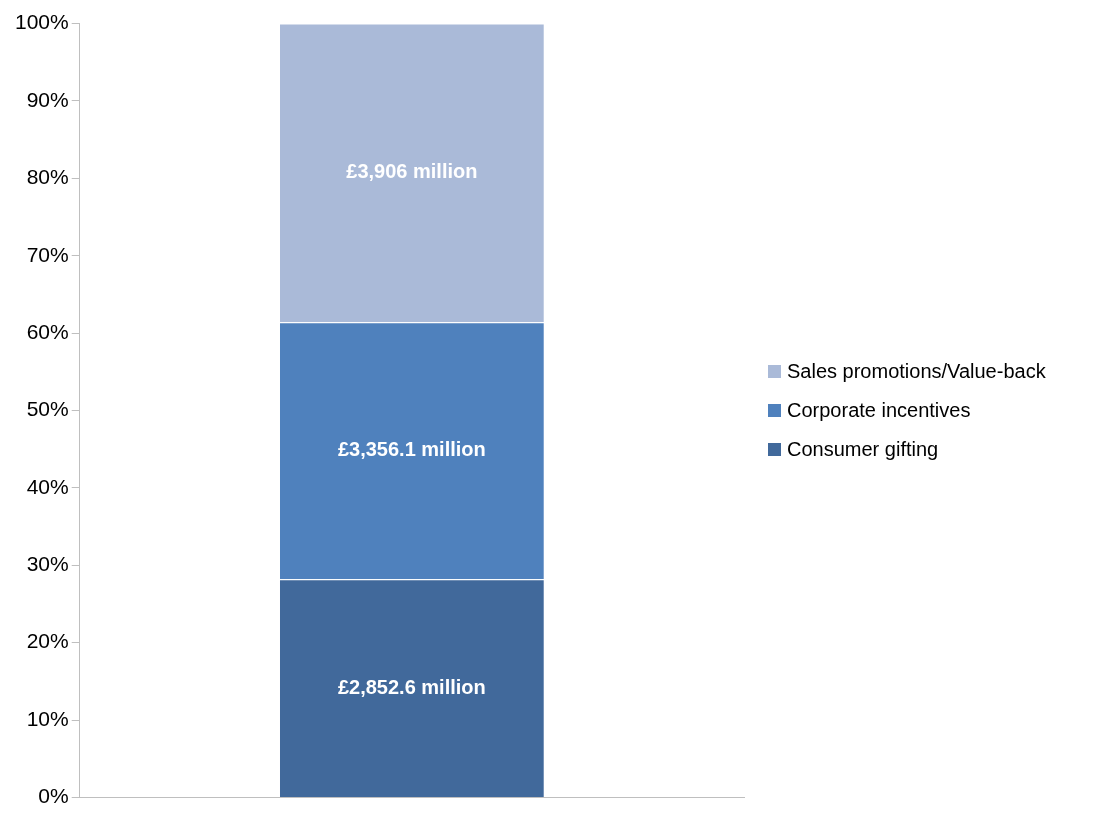 The height and width of the screenshot is (833, 1106). Describe the element at coordinates (47, 254) in the screenshot. I see `y-tick-label: 70%` at that location.